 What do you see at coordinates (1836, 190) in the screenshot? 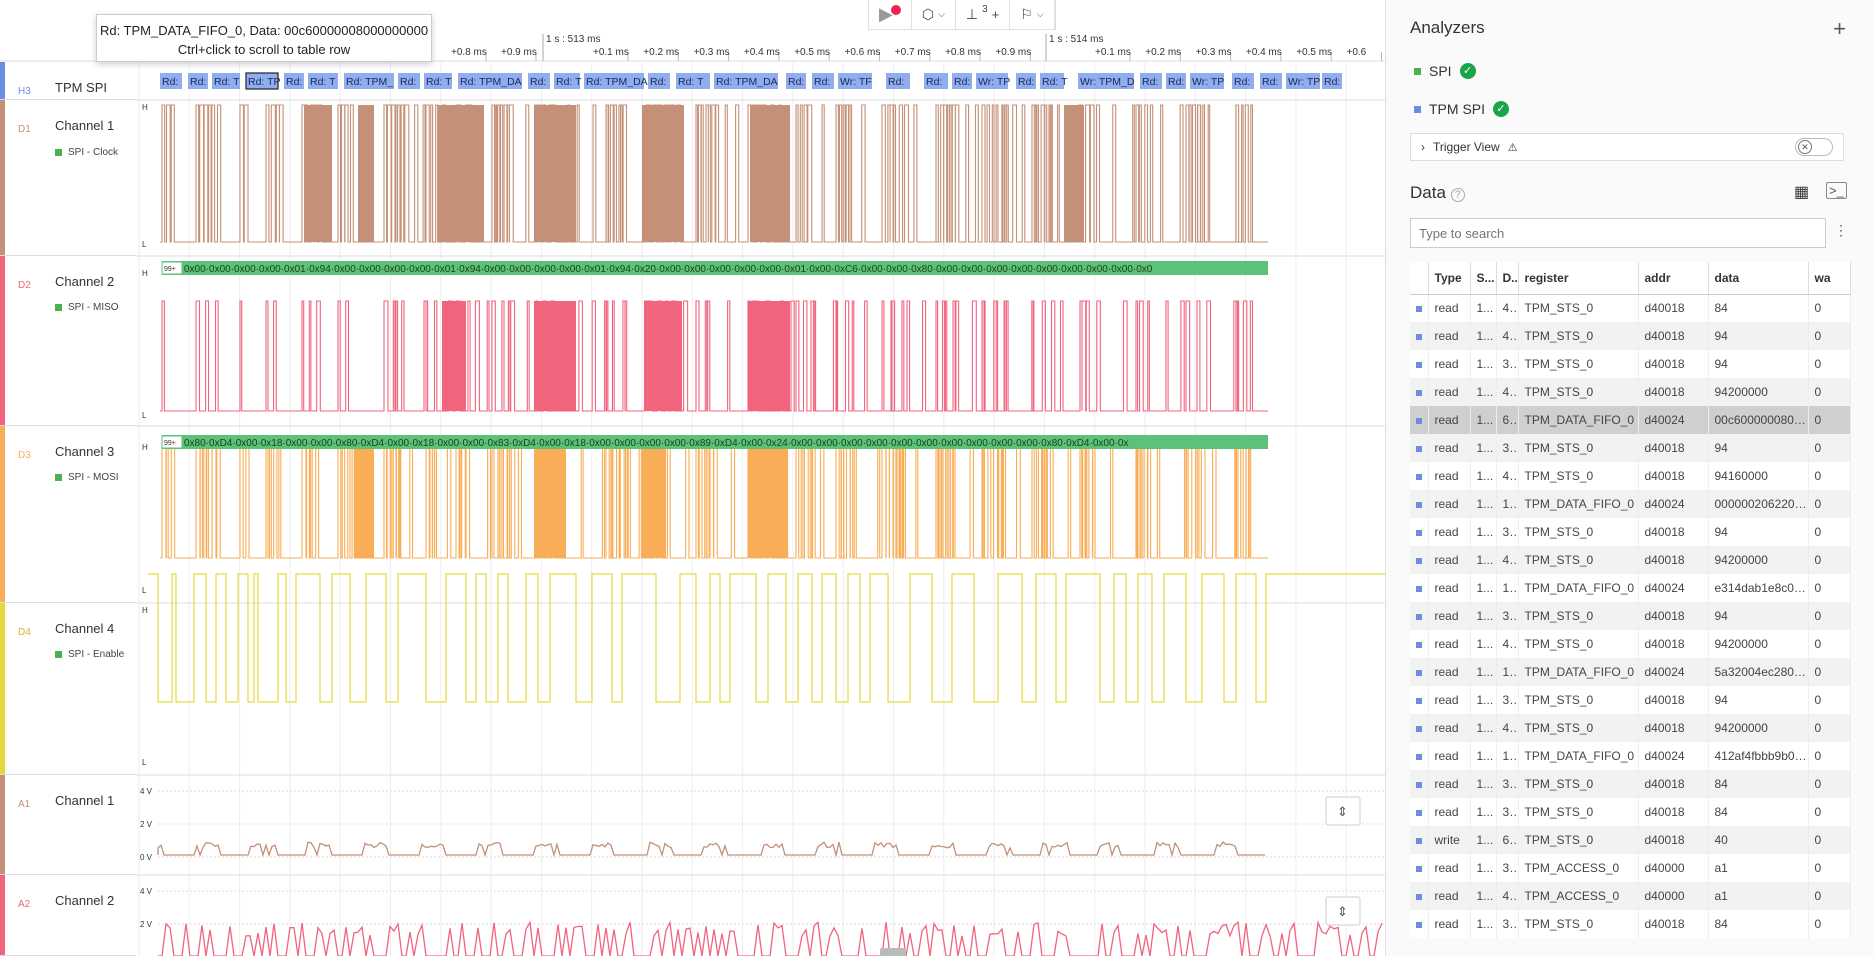
I see `terminal-view-button: >_` at bounding box center [1836, 190].